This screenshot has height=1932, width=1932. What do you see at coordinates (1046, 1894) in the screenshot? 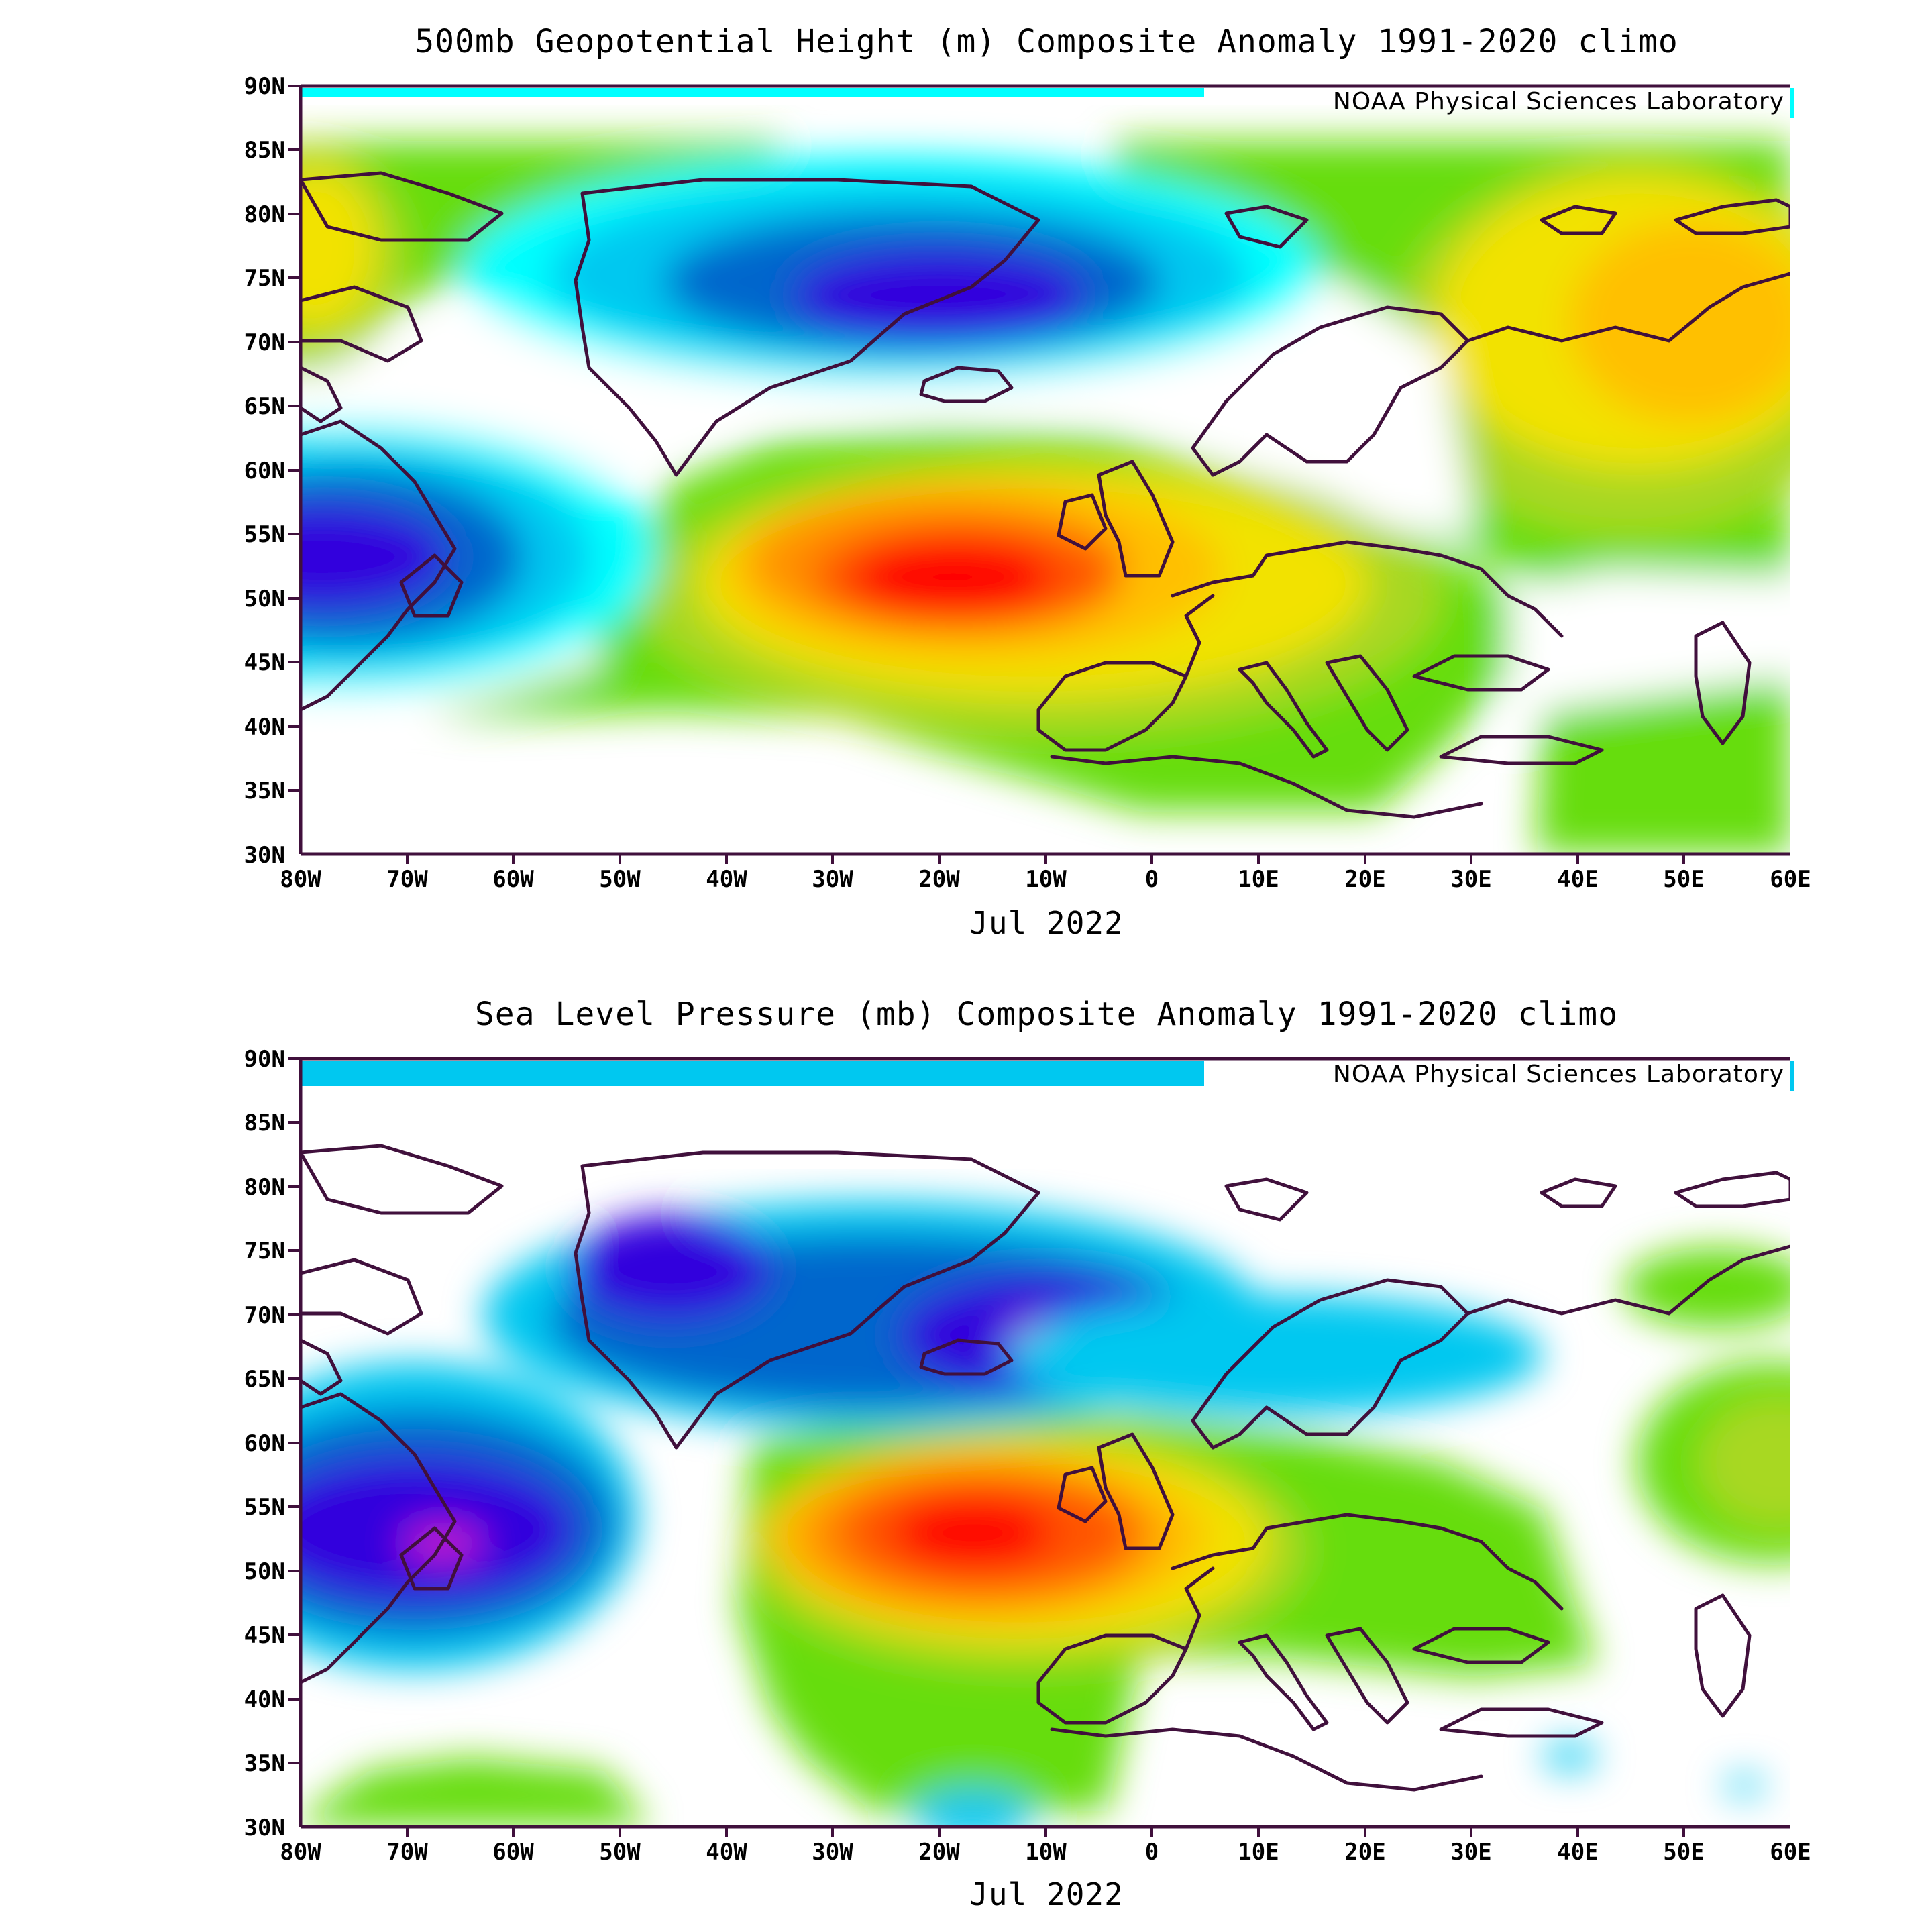
I see `panel-slp-date: Jul 2022` at bounding box center [1046, 1894].